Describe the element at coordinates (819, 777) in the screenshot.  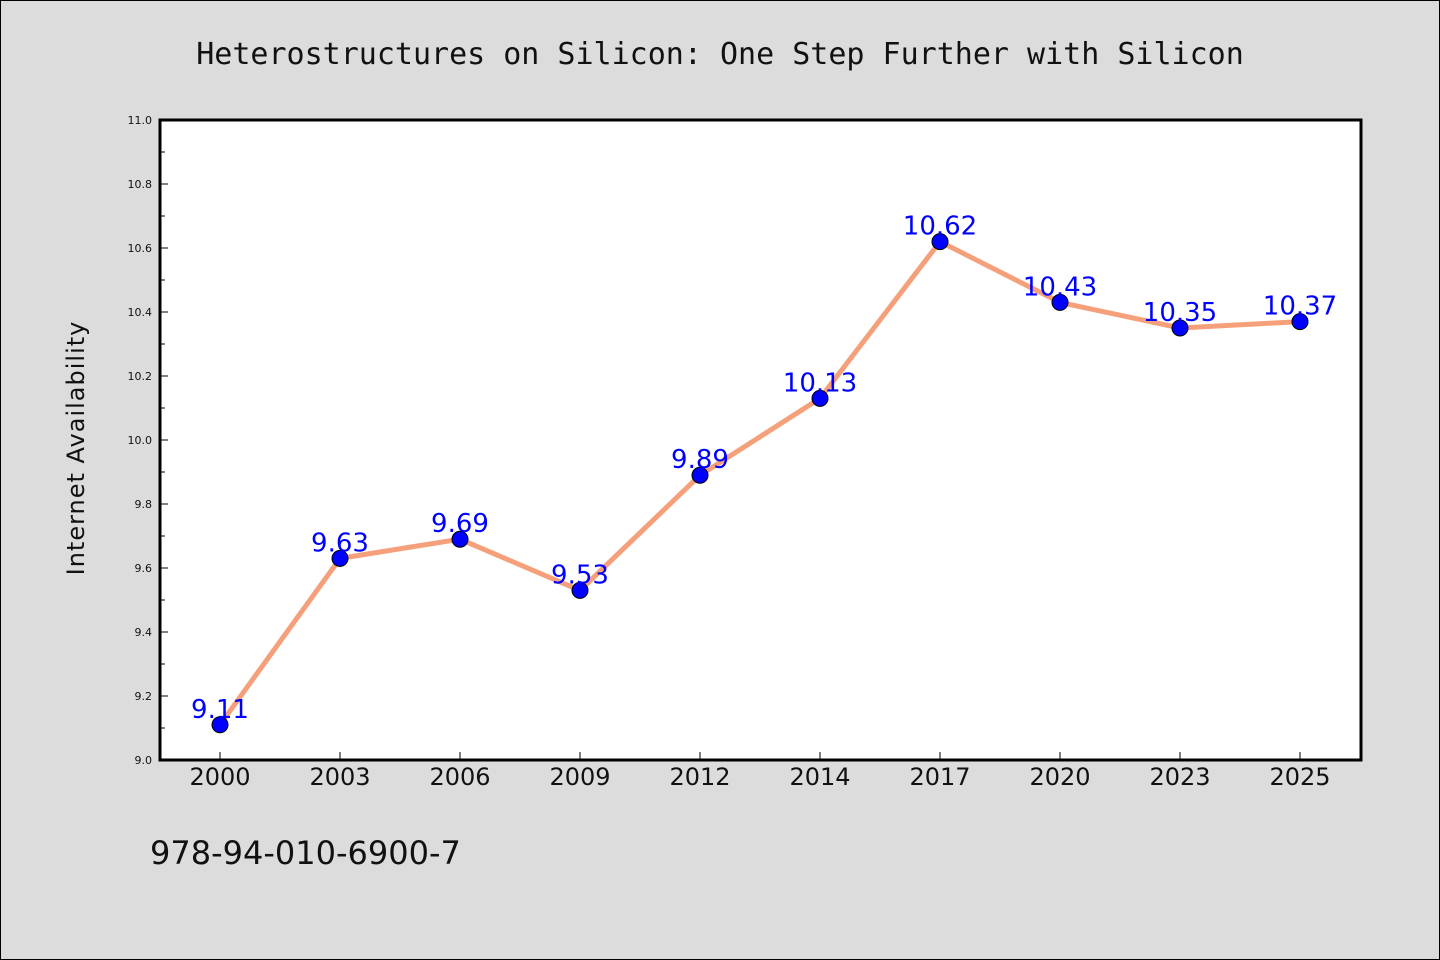
I see `x-tick-label: 2014` at that location.